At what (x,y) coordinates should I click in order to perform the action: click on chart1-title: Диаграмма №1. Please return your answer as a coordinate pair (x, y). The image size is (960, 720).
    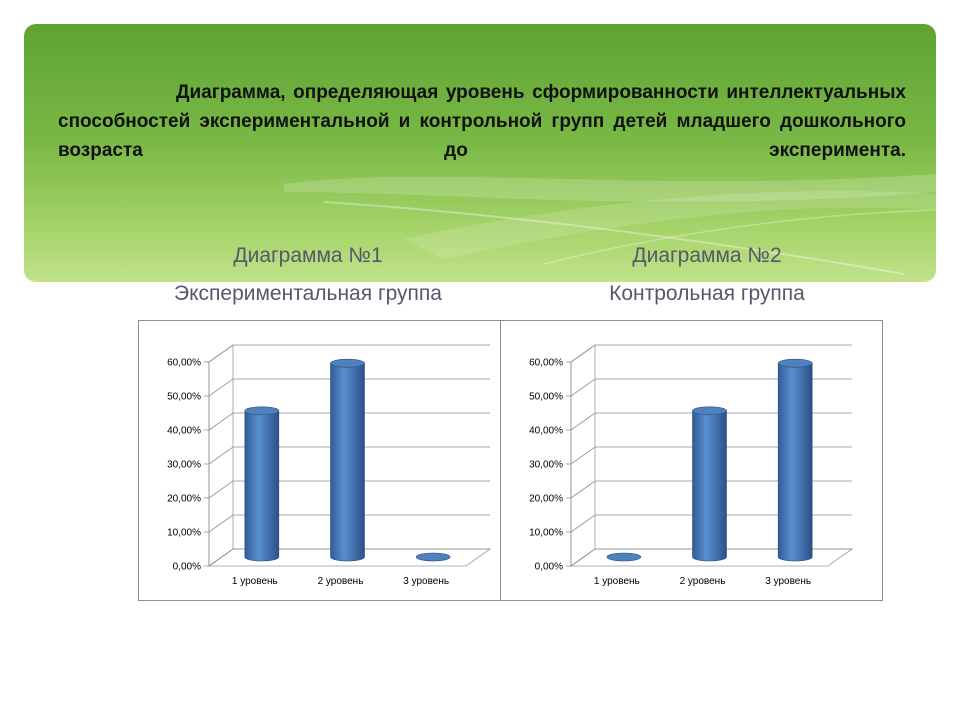
    Looking at the image, I should click on (308, 255).